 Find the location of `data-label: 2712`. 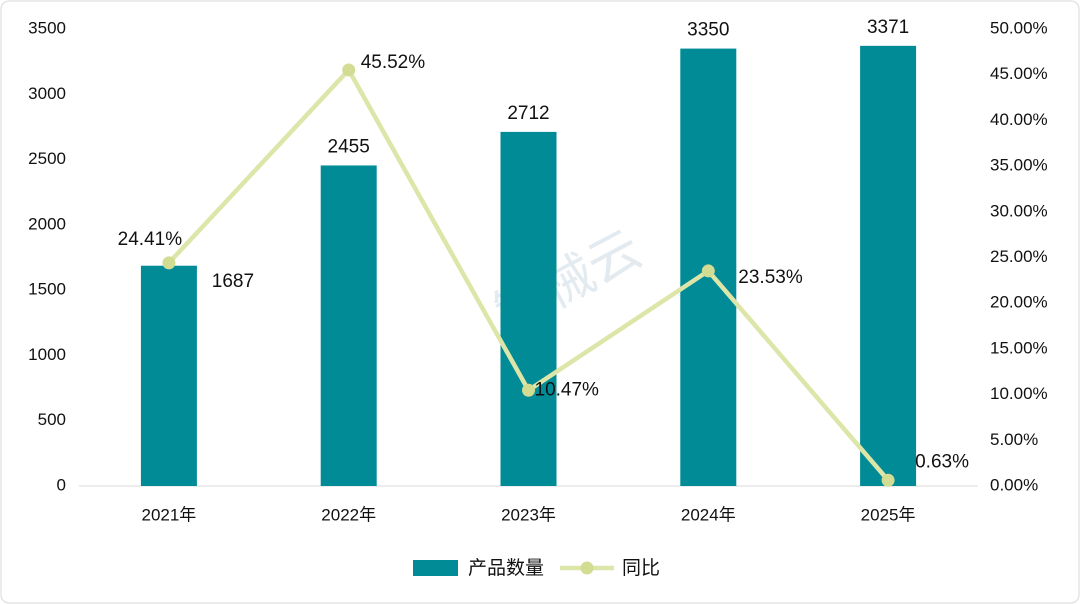

data-label: 2712 is located at coordinates (528, 113).